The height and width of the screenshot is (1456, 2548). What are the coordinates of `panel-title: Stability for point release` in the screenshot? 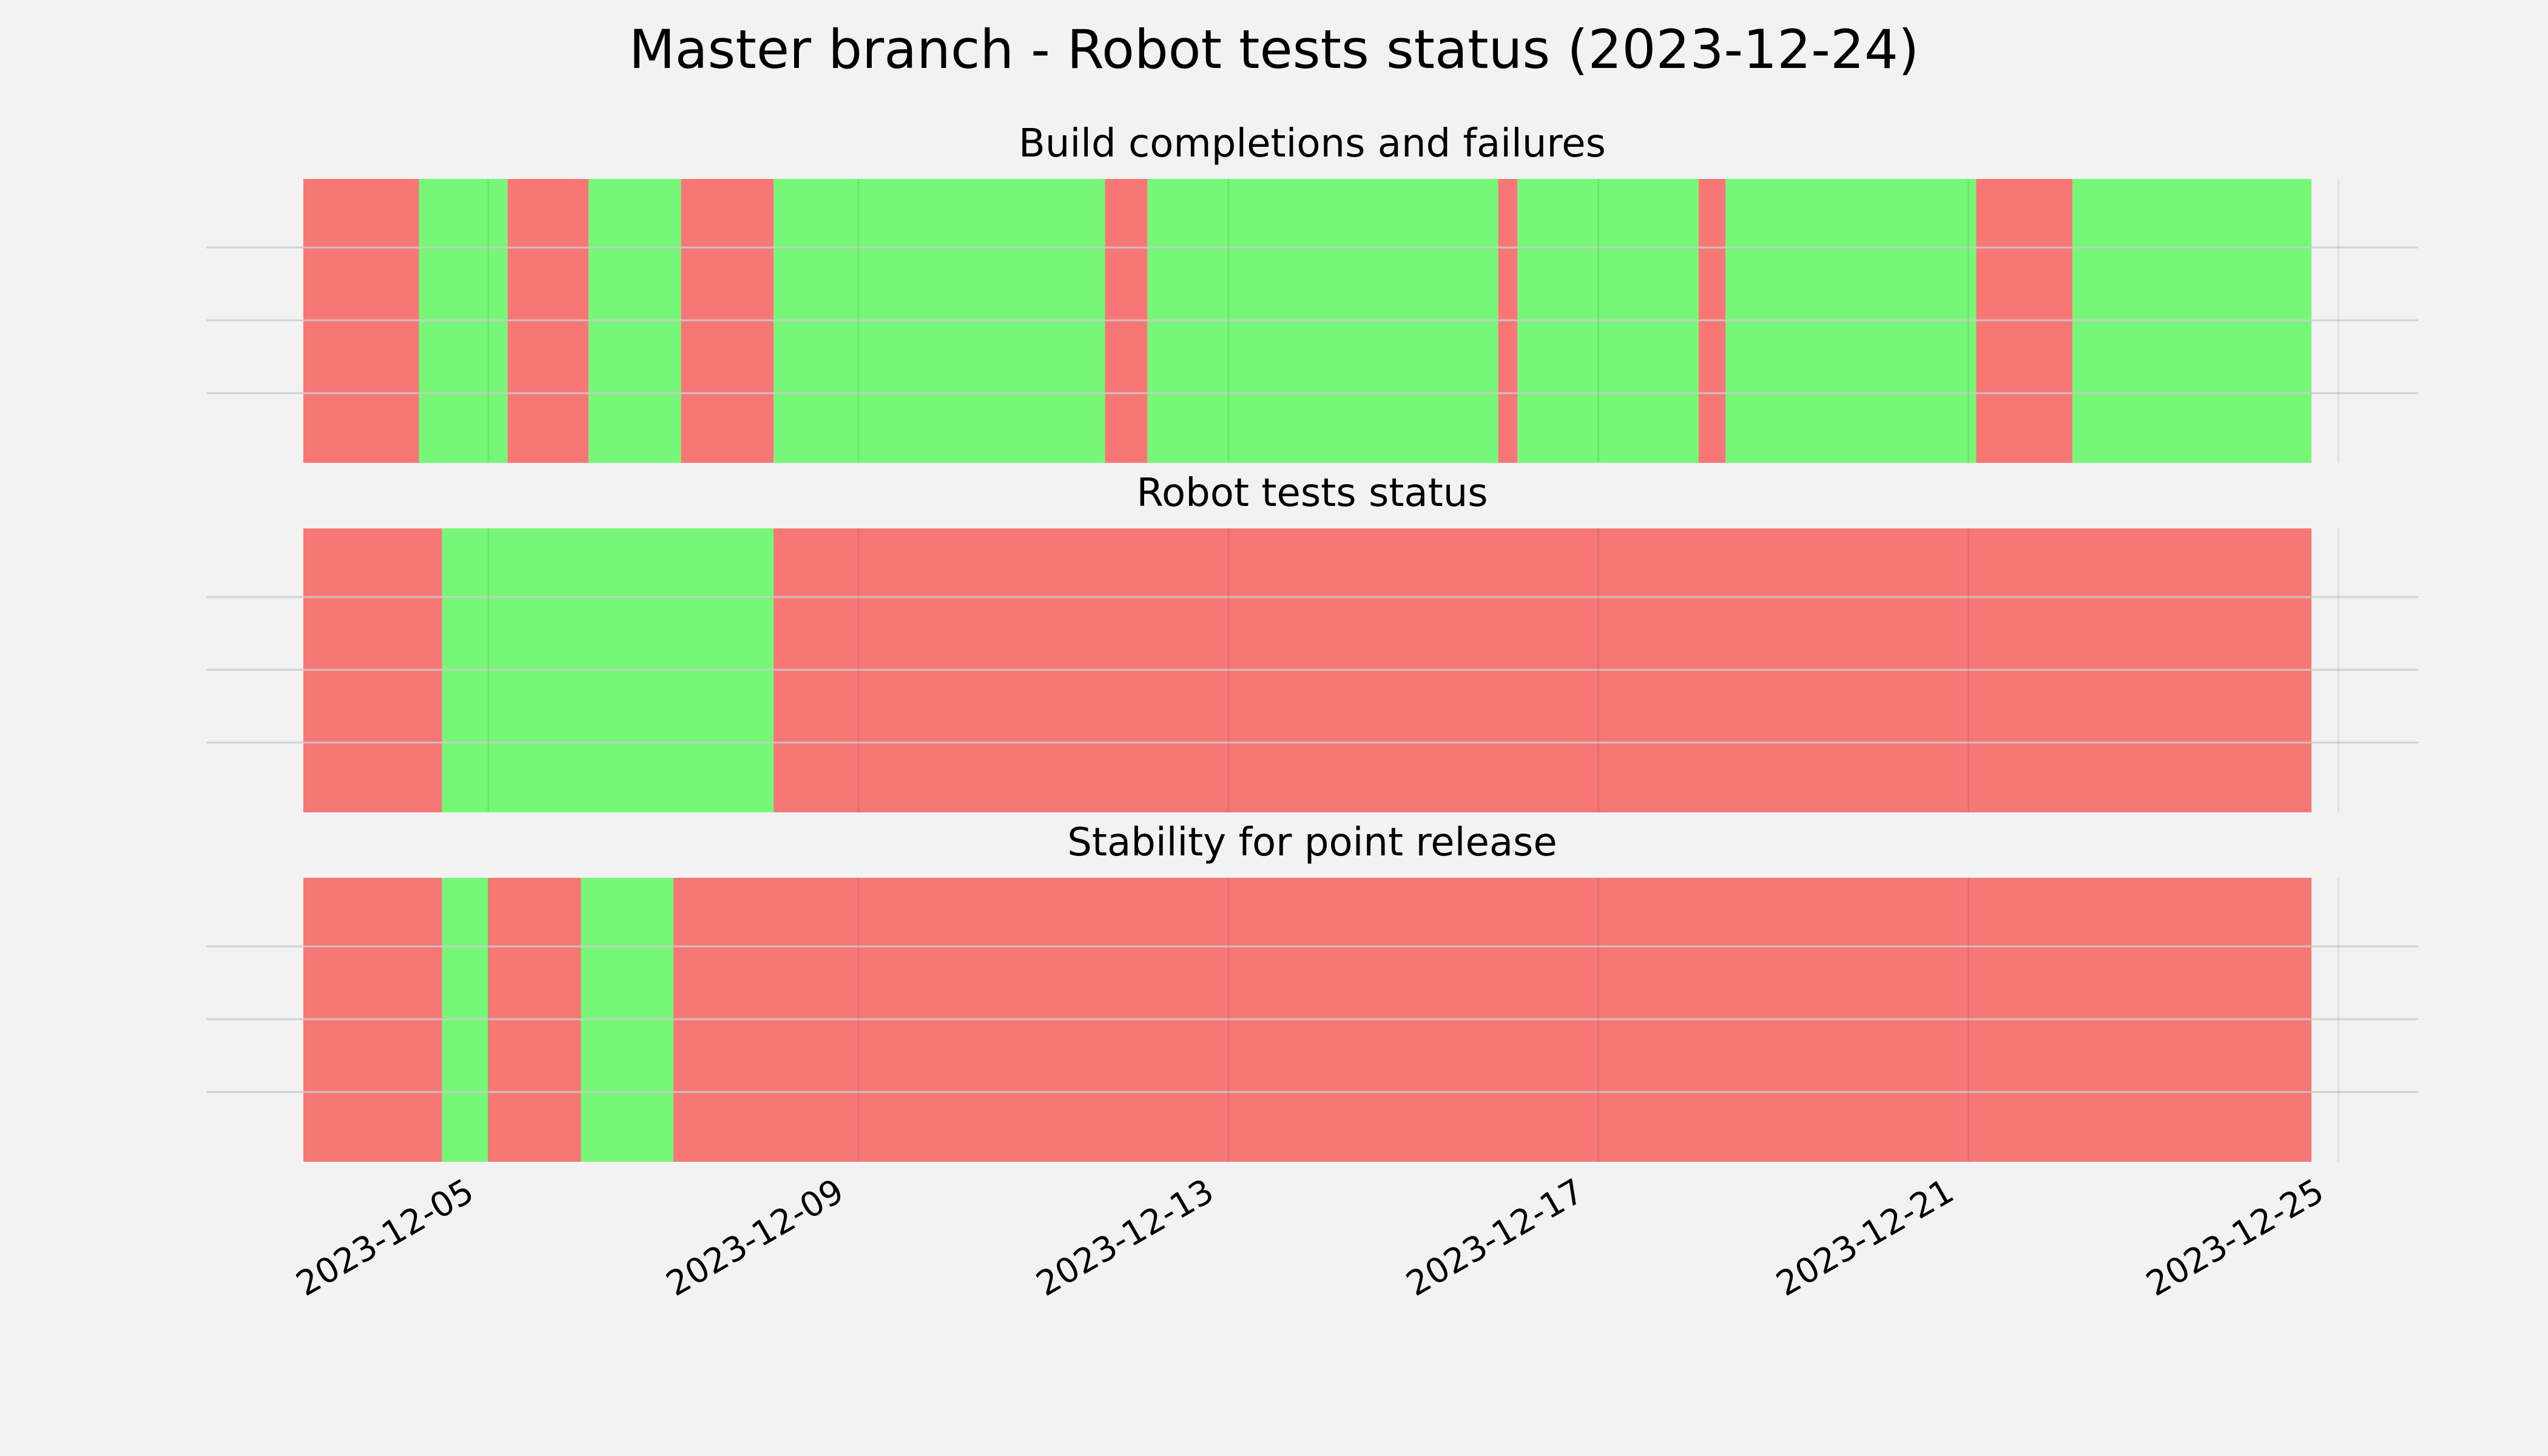 It's located at (1312, 842).